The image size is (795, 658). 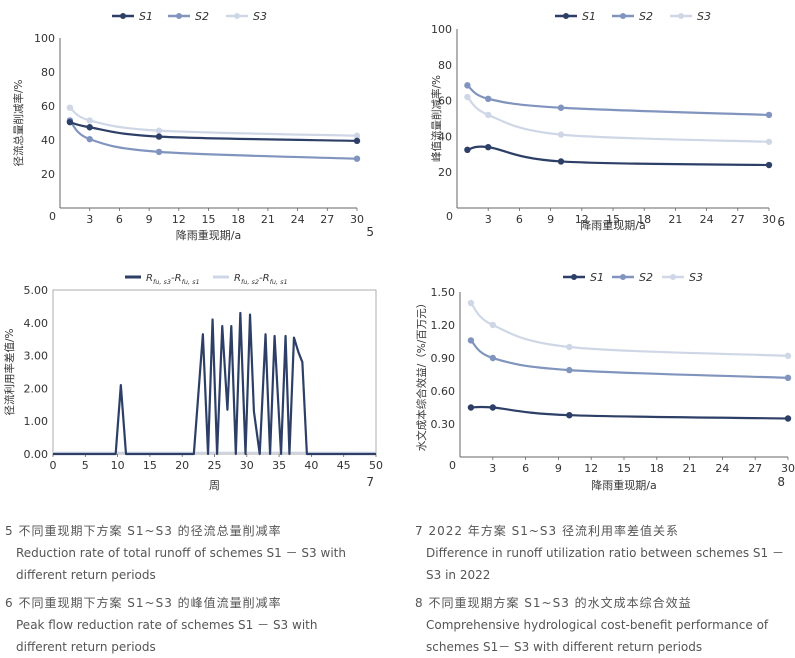 What do you see at coordinates (143, 531) in the screenshot?
I see `caption-zh: 5 不同重现期下方案 S1~S3 的径流总量削减率` at bounding box center [143, 531].